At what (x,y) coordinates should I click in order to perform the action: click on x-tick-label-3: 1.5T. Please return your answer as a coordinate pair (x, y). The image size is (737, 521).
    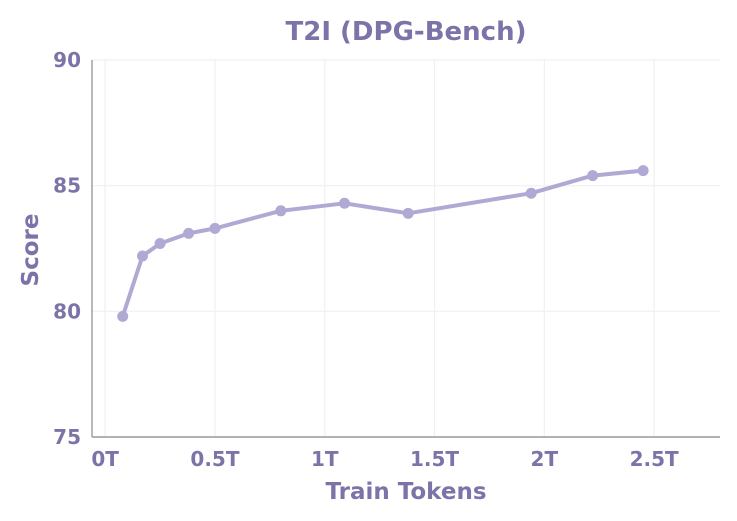
    Looking at the image, I should click on (434, 459).